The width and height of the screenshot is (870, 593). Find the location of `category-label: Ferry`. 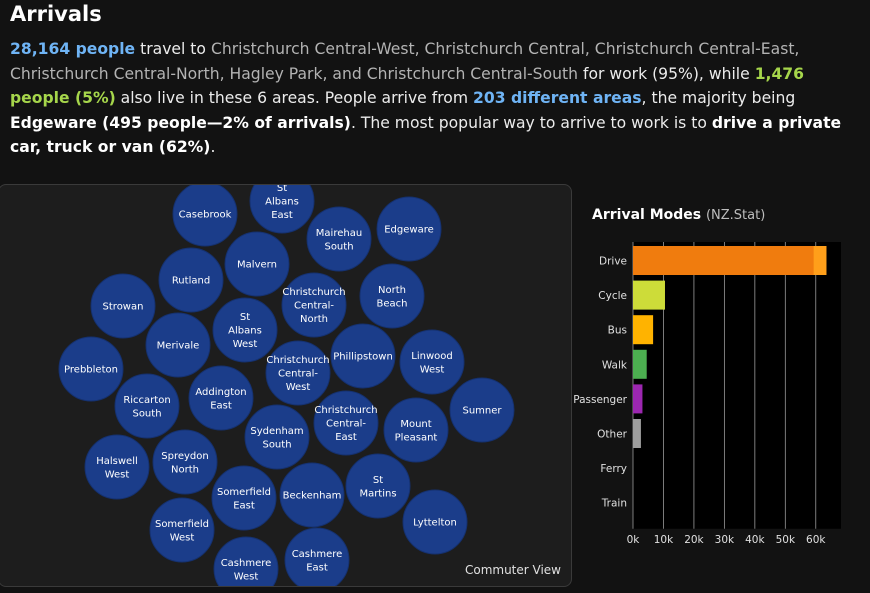

category-label: Ferry is located at coordinates (613, 469).